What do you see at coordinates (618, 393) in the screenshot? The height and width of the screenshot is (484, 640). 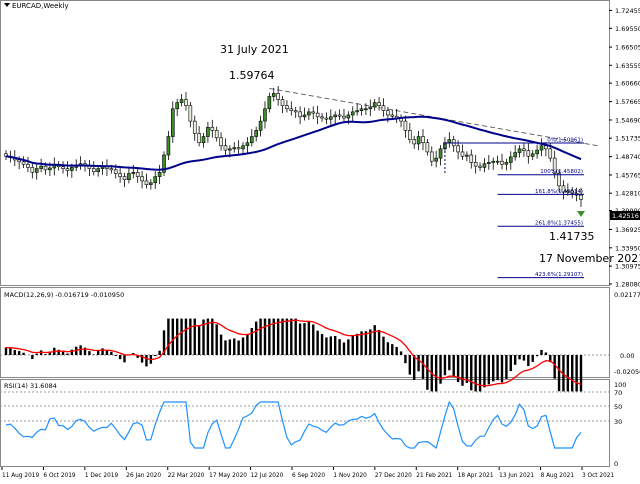 I see `rsi-tick-70: 70` at bounding box center [618, 393].